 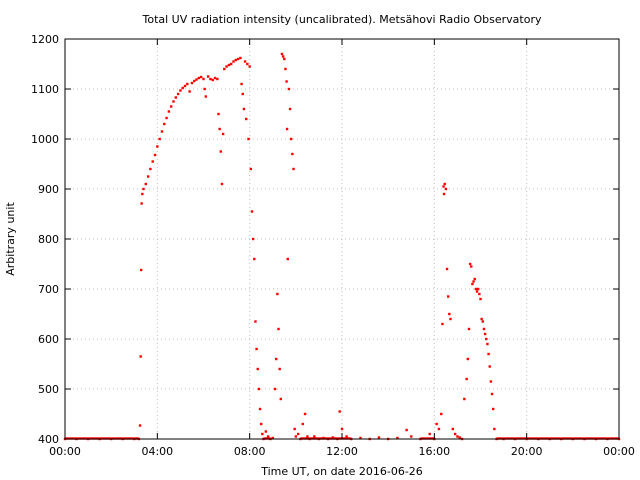 What do you see at coordinates (48, 239) in the screenshot?
I see `y-tick-label: 800` at bounding box center [48, 239].